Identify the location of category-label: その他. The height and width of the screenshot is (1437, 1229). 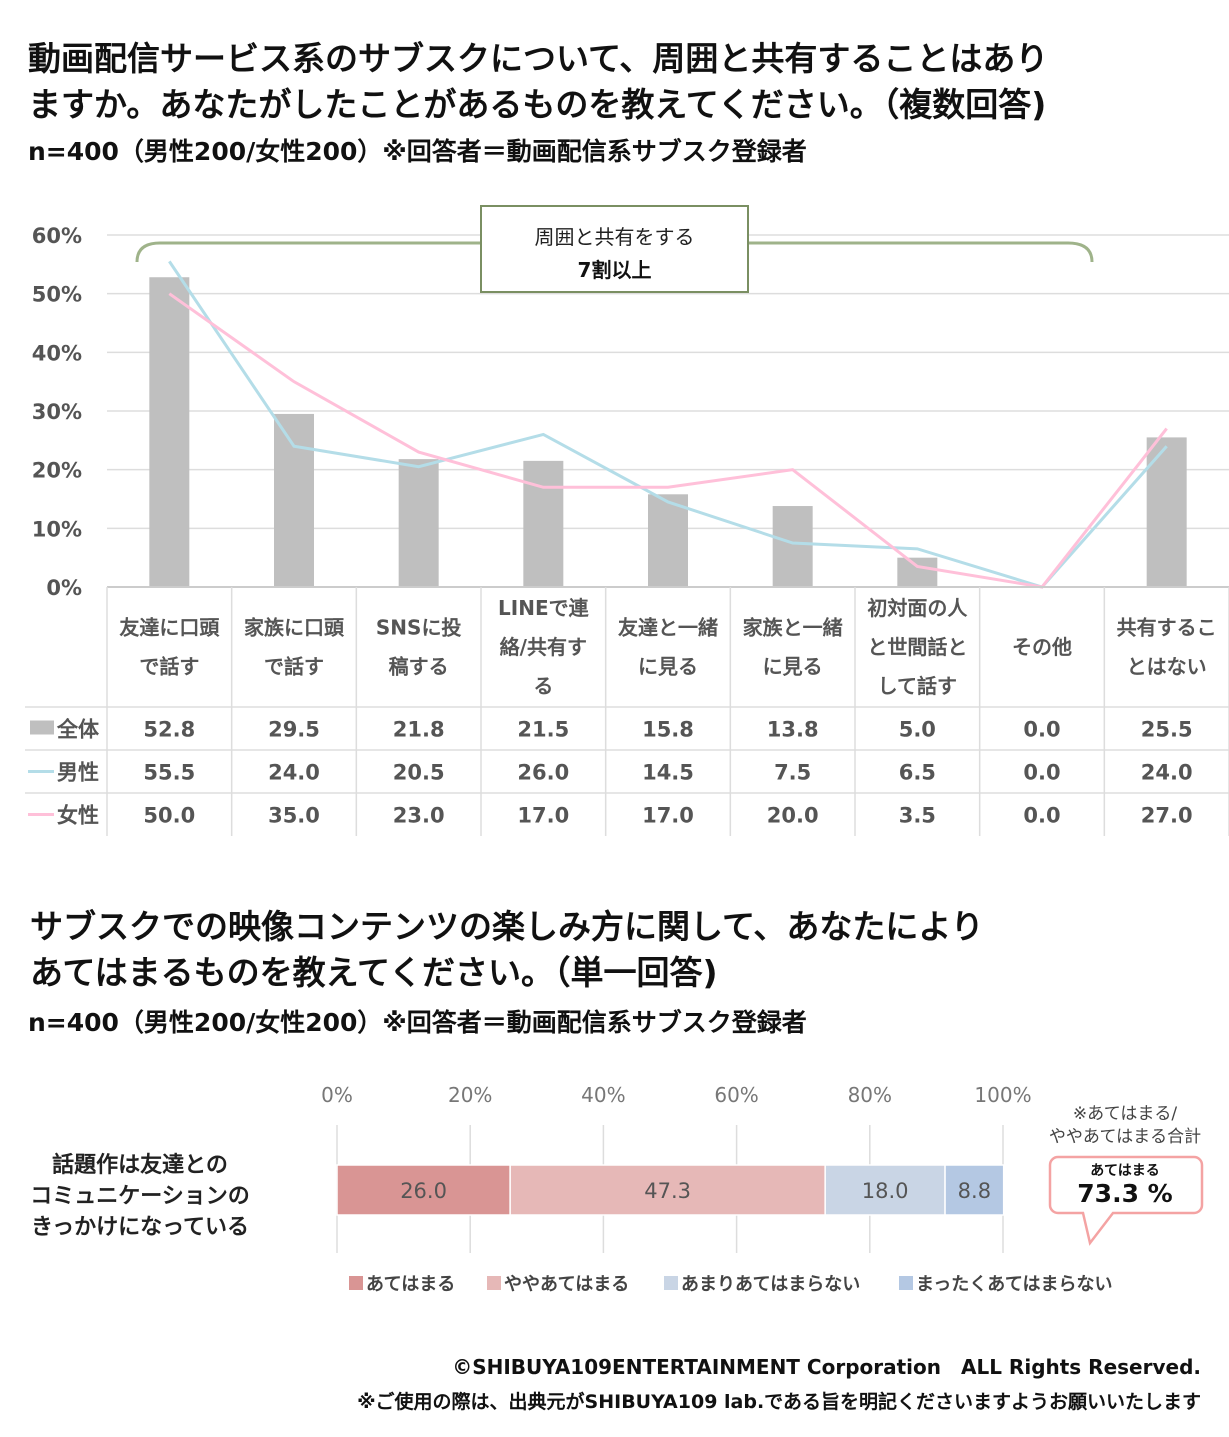
(1042, 647).